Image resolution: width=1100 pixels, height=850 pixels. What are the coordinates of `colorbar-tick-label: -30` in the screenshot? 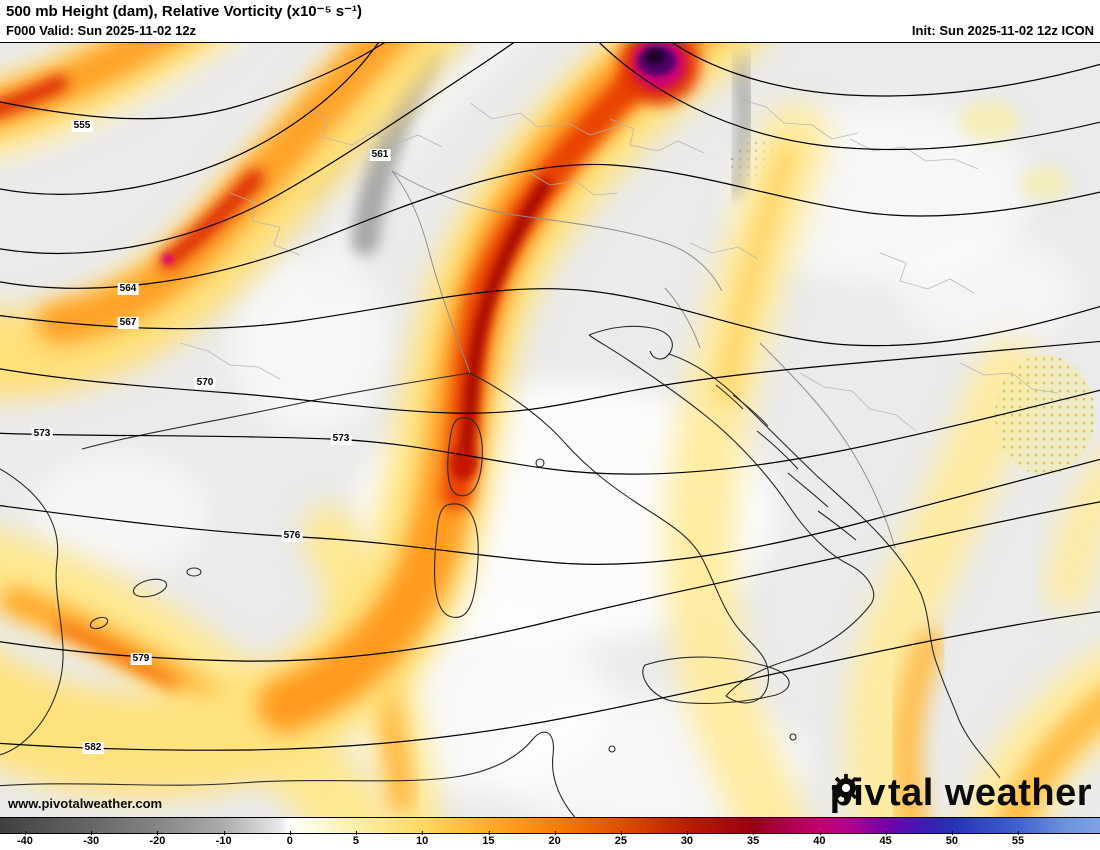 It's located at (91, 839).